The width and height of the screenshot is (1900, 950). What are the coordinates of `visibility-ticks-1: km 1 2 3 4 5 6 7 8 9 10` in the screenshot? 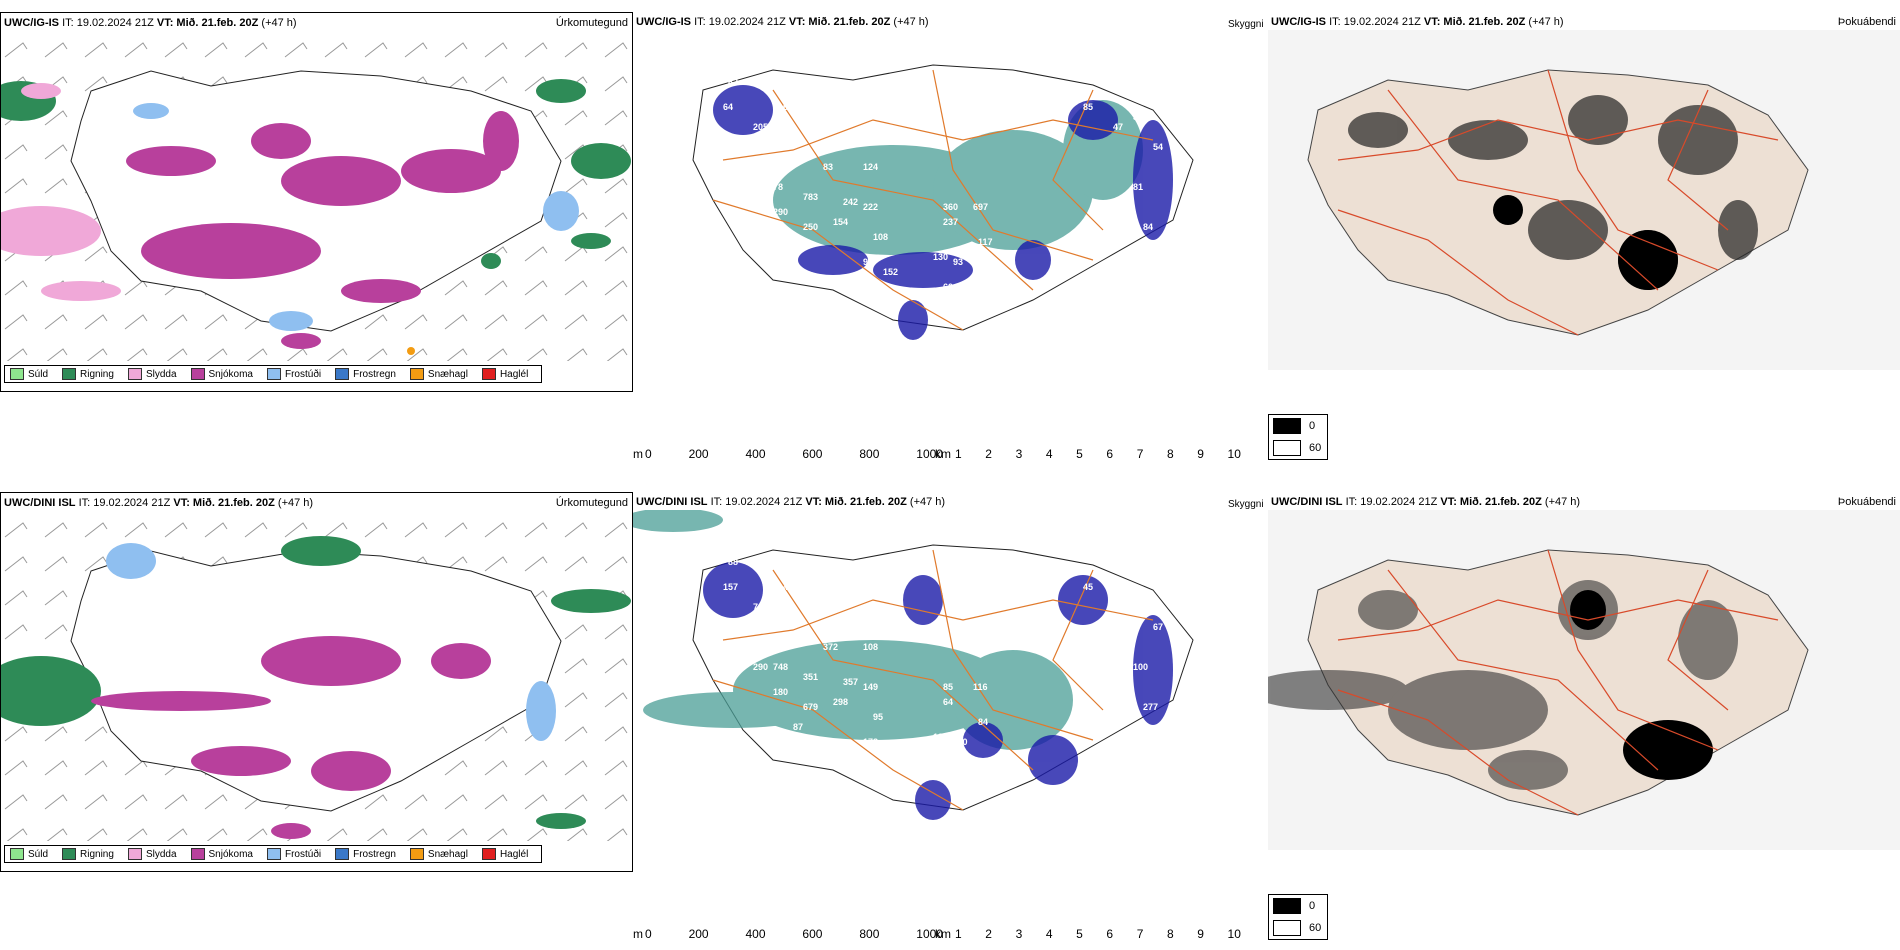 It's located at (1095, 454).